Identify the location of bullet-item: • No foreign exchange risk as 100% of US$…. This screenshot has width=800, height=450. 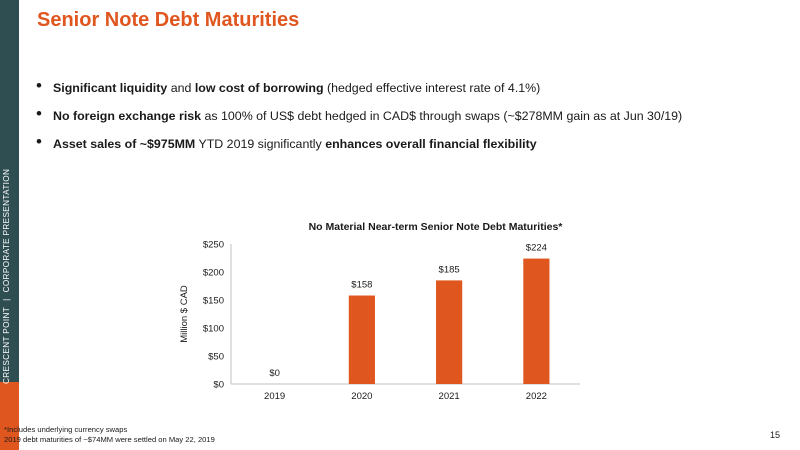
(411, 119).